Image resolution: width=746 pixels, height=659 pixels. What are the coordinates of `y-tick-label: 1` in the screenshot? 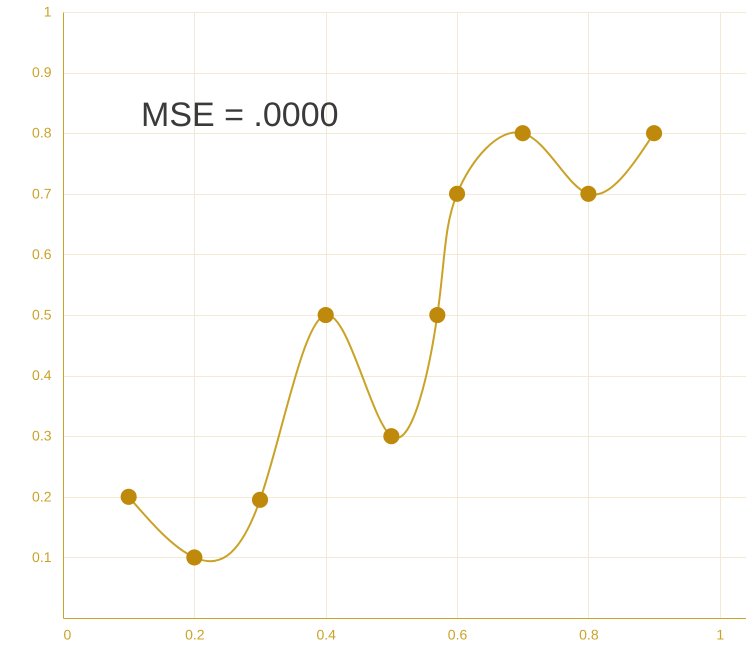 It's located at (48, 12).